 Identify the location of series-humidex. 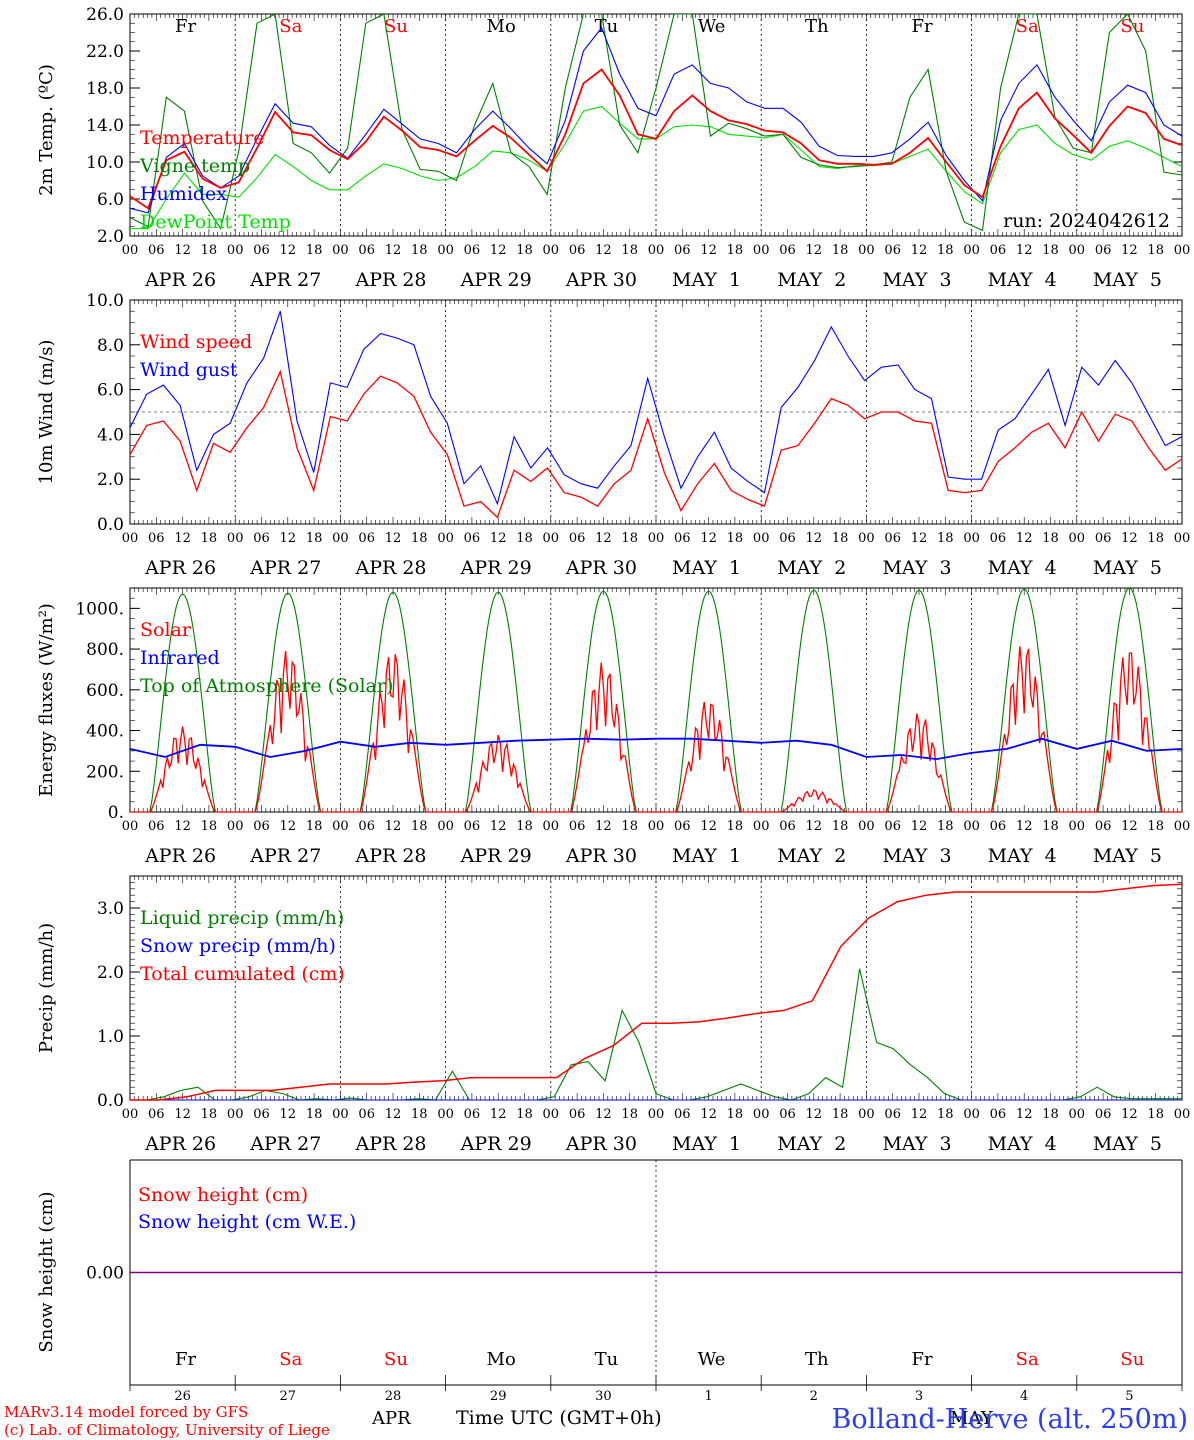
(656, 120).